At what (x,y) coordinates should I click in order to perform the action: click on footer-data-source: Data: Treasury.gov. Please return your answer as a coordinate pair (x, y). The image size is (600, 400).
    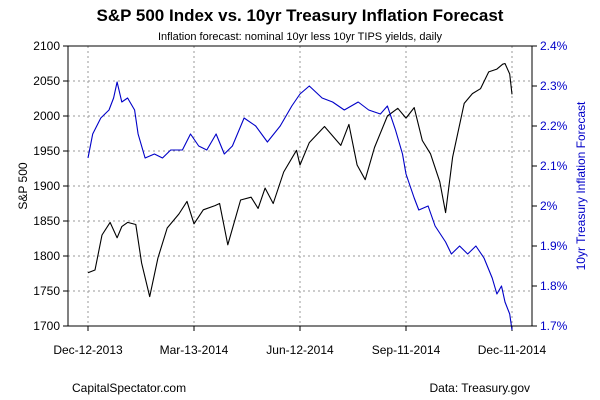
    Looking at the image, I should click on (480, 388).